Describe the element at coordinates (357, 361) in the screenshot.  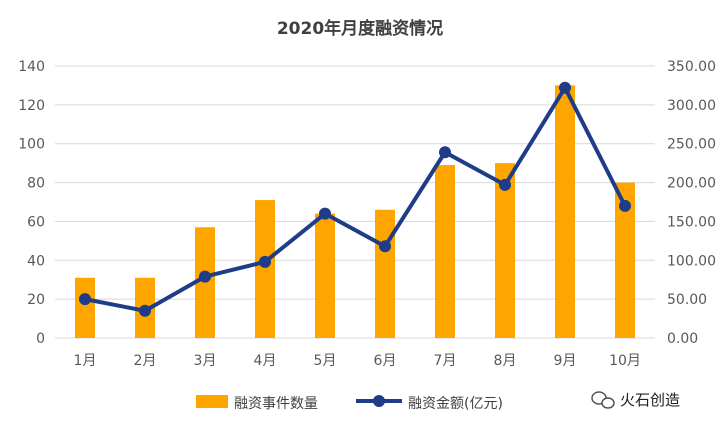
I see `x-axis-ticks: 1月 2月 3月 4月 5月 6月 7月 8月 9月 10月` at that location.